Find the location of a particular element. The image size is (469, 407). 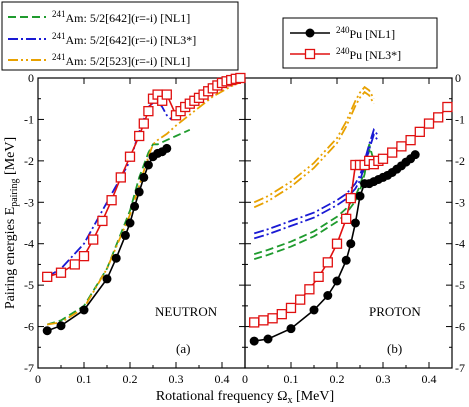

legend-left-entry: 241Am: 5/2[642](r=-i) [NL3*] is located at coordinates (102, 39).